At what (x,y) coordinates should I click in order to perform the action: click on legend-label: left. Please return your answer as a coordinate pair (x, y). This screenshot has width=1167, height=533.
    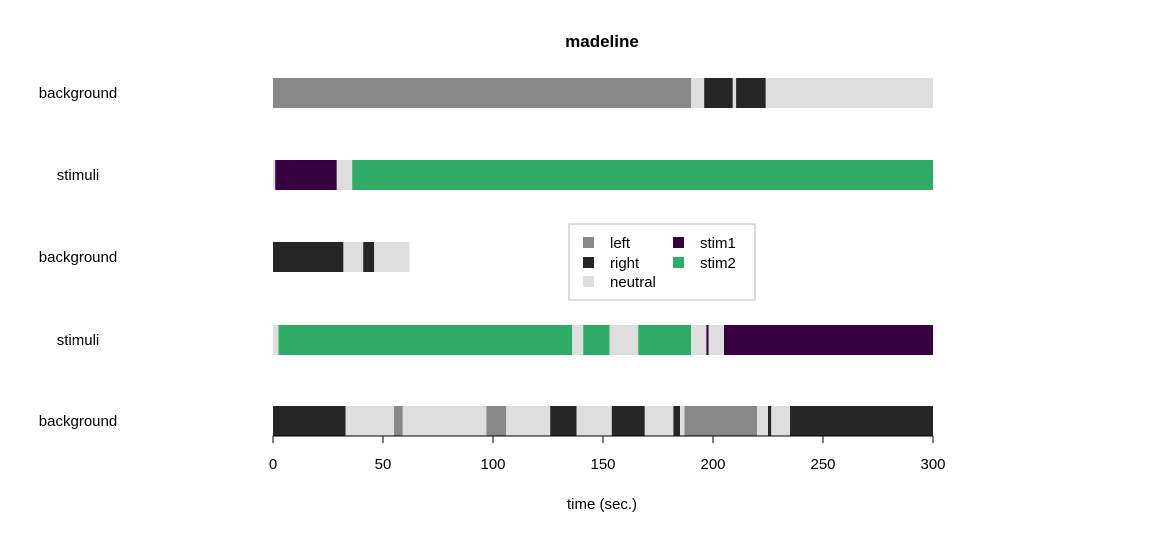
    Looking at the image, I should click on (620, 243).